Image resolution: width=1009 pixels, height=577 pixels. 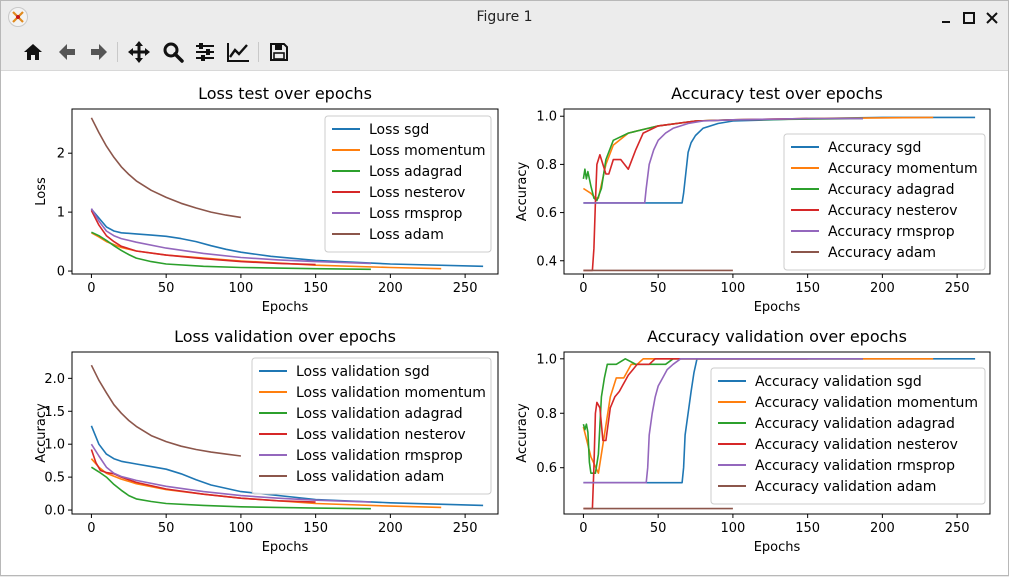 I want to click on legend-label: Accuracy validation sgd, so click(x=838, y=382).